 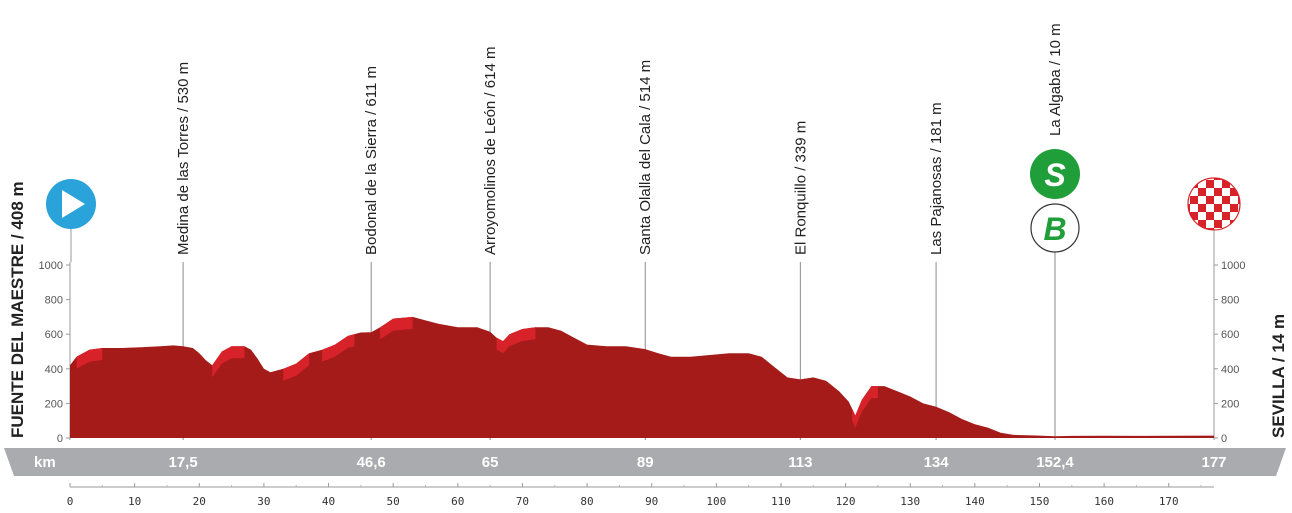 I want to click on x-tick-label: 90, so click(x=651, y=501).